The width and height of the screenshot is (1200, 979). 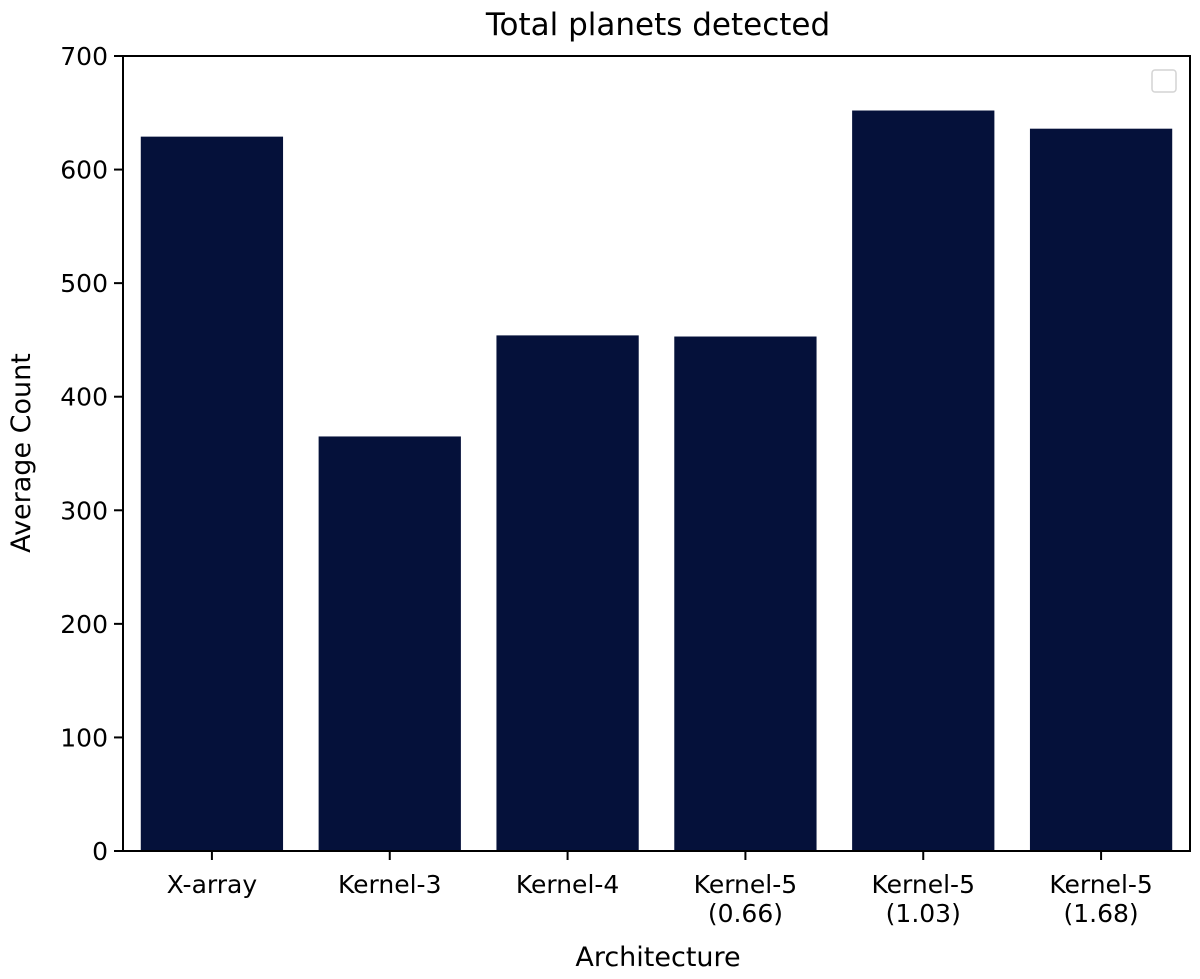 What do you see at coordinates (84, 56) in the screenshot?
I see `y-tick-label: 700` at bounding box center [84, 56].